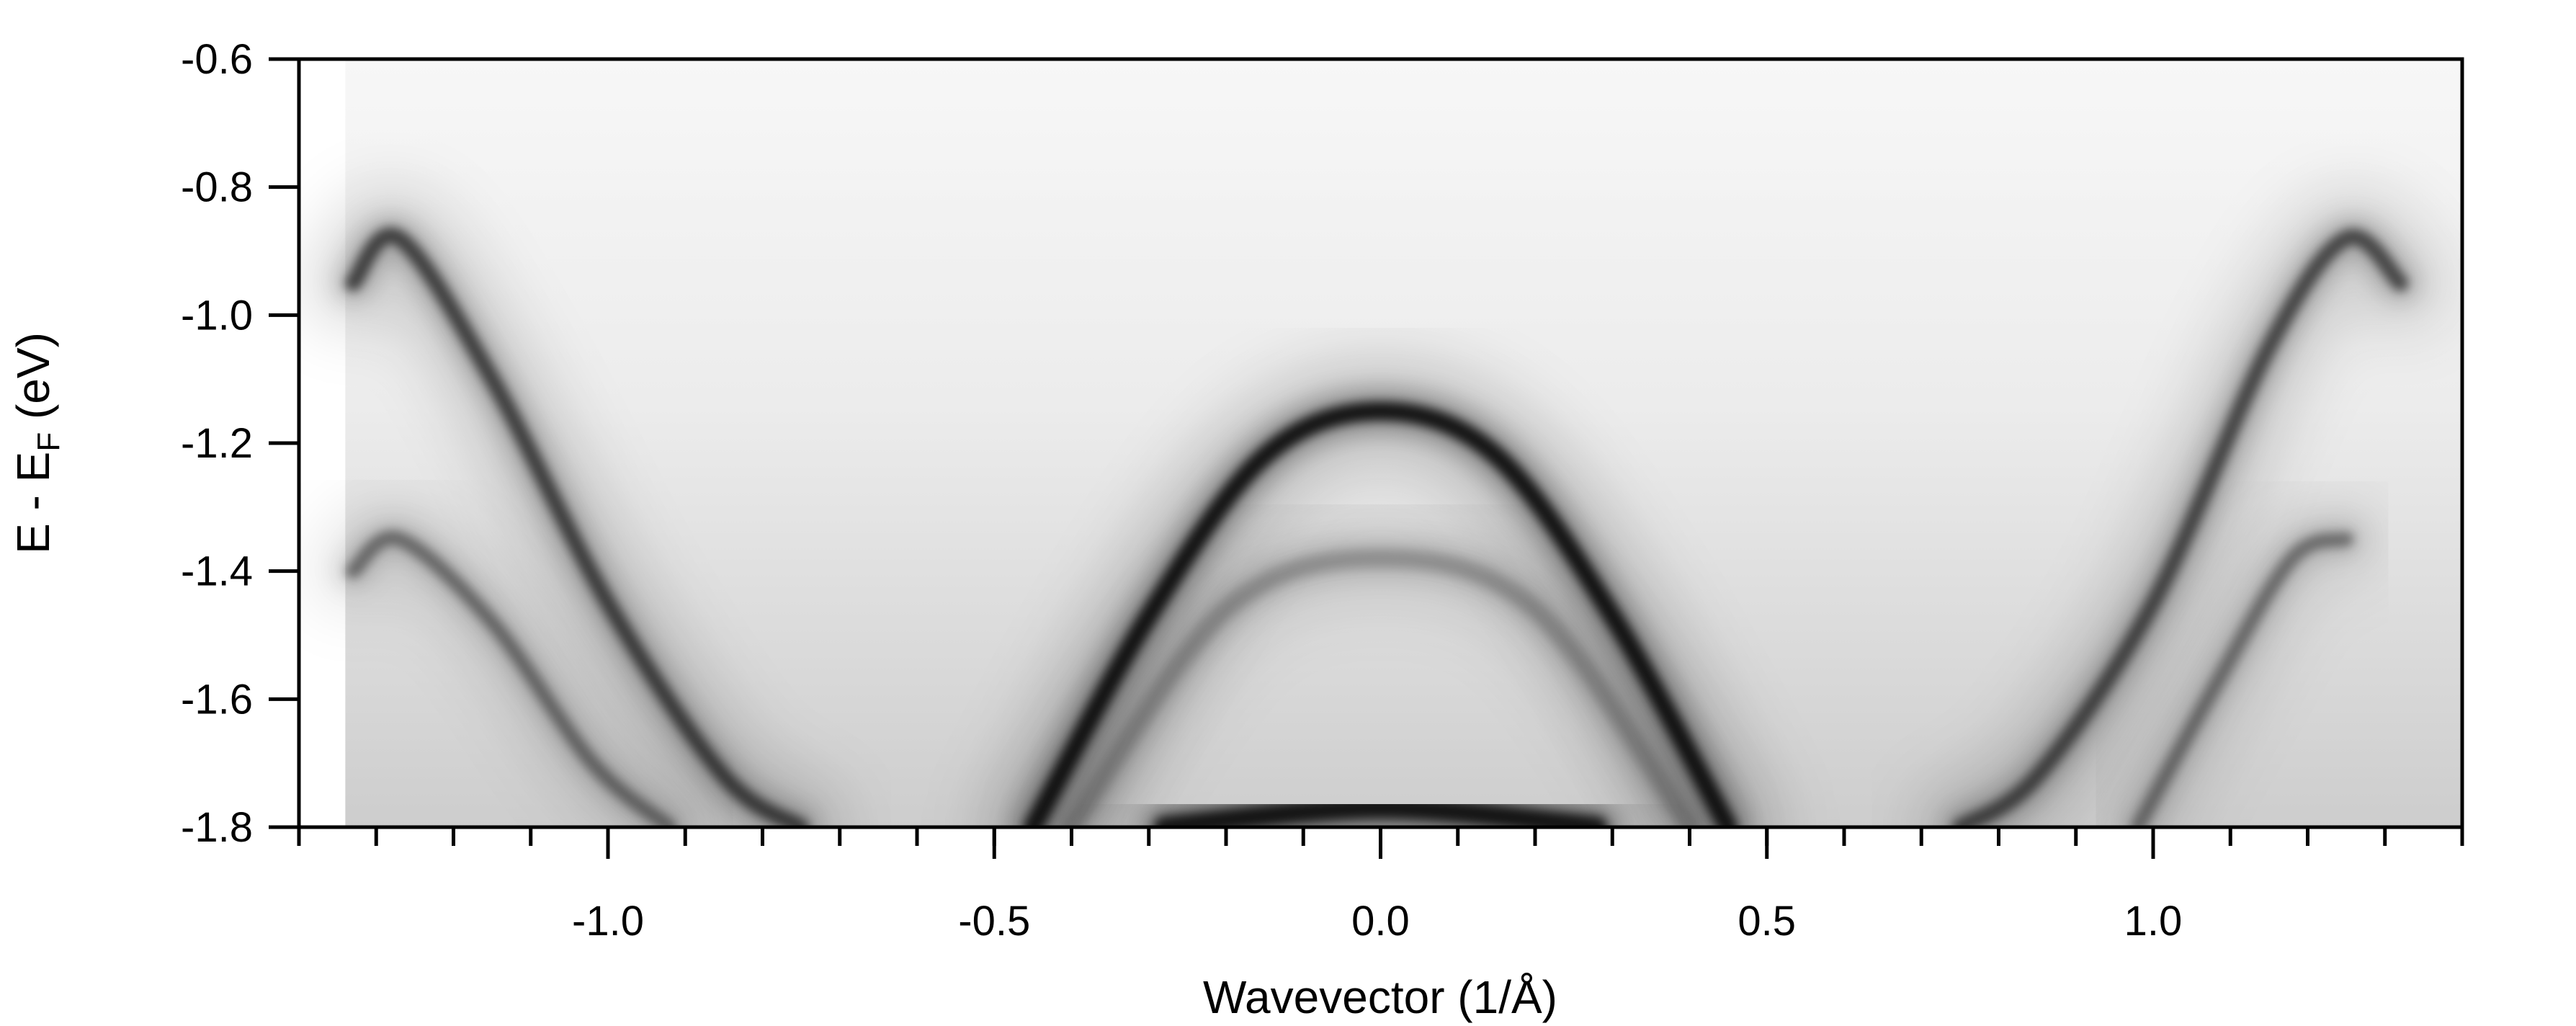  What do you see at coordinates (33, 503) in the screenshot?
I see `y-axis-title-main: E - E` at bounding box center [33, 503].